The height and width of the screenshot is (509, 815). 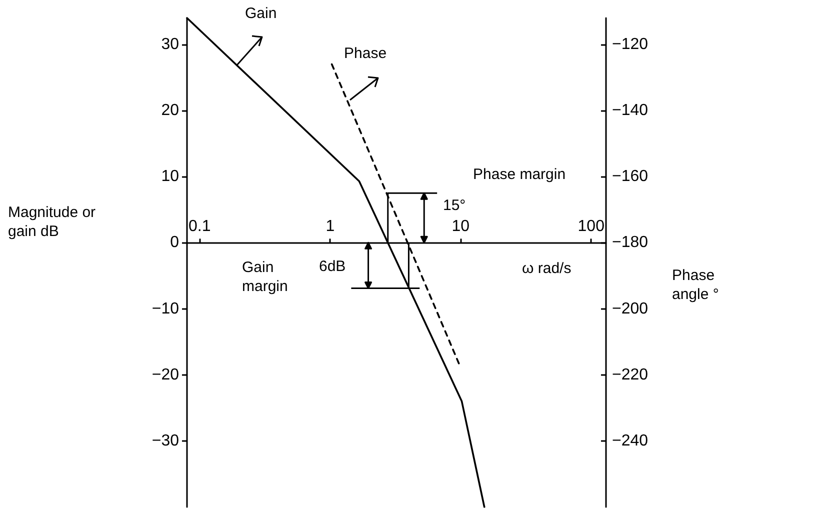 I want to click on x-tick-label: 0.1, so click(x=199, y=227).